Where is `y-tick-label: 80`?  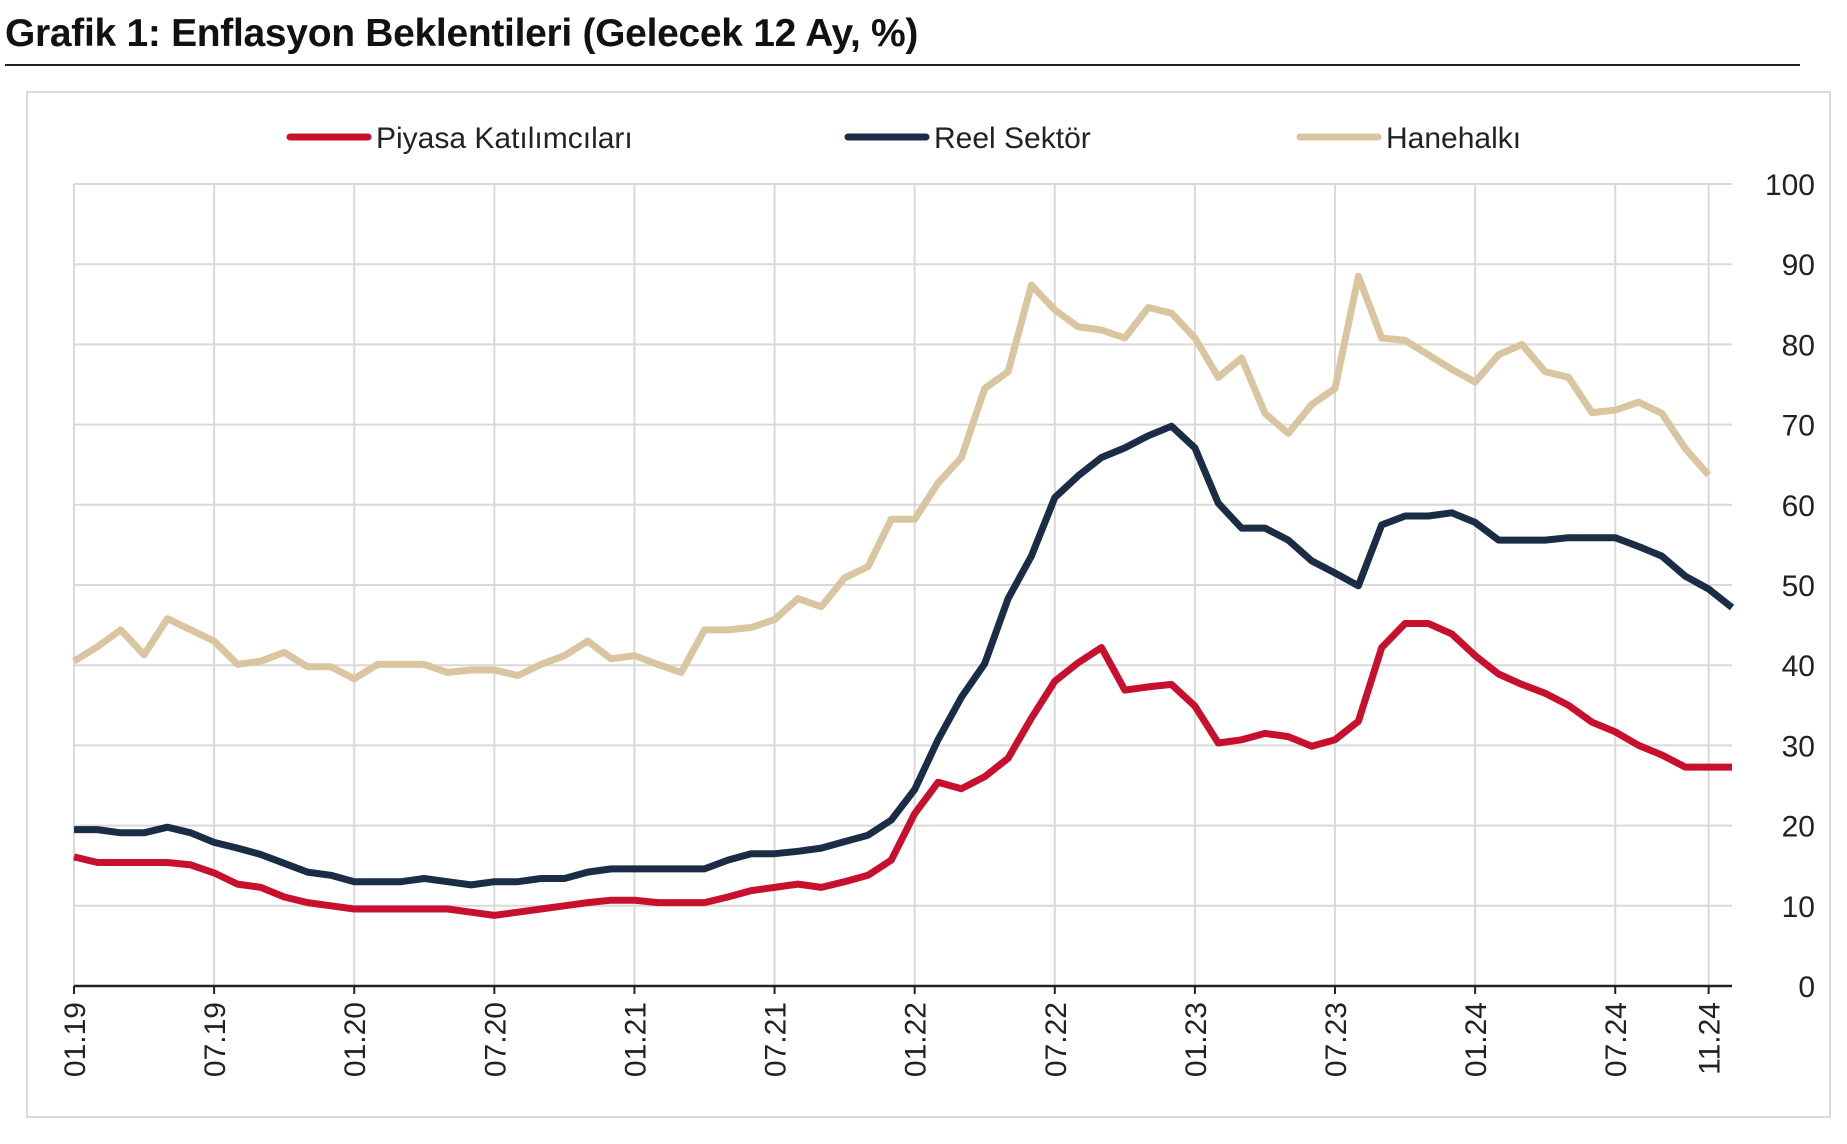 y-tick-label: 80 is located at coordinates (1798, 345).